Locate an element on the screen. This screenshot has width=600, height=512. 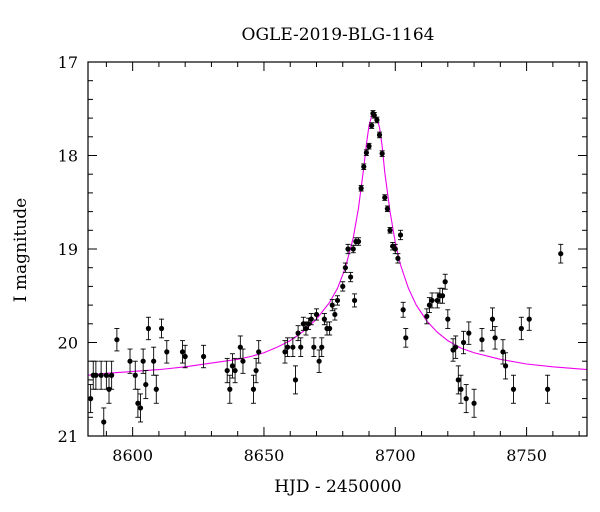
x-tick-label: 8650 is located at coordinates (264, 455).